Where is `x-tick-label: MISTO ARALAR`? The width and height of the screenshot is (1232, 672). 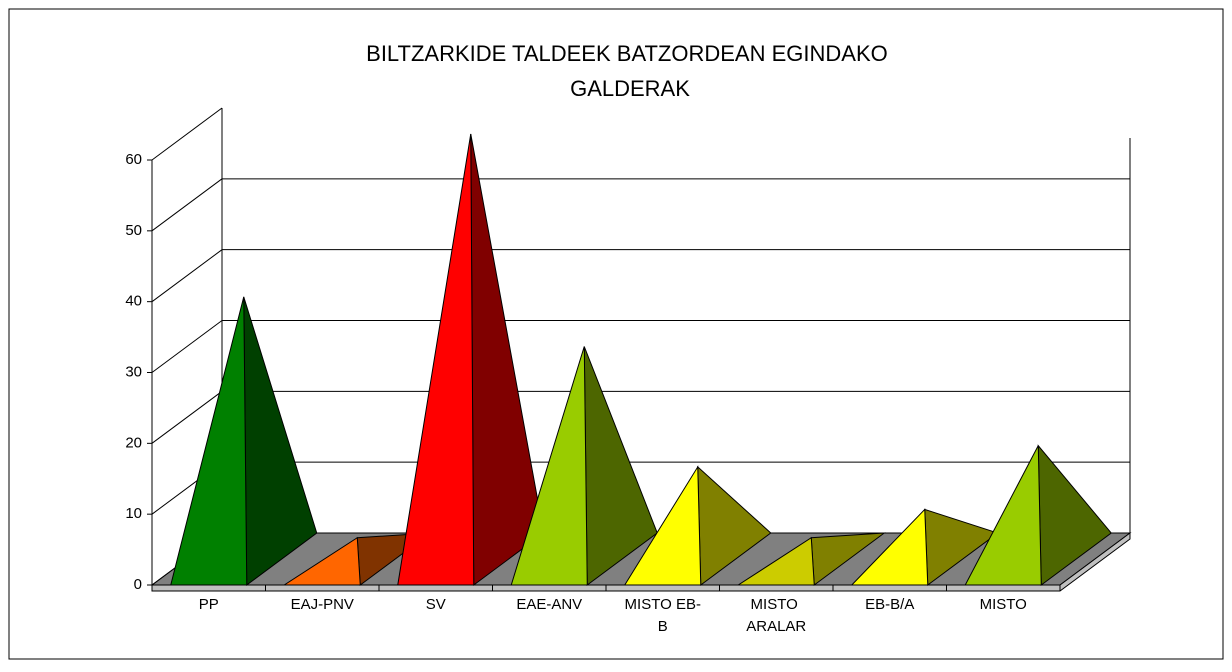 x-tick-label: MISTO ARALAR is located at coordinates (776, 615).